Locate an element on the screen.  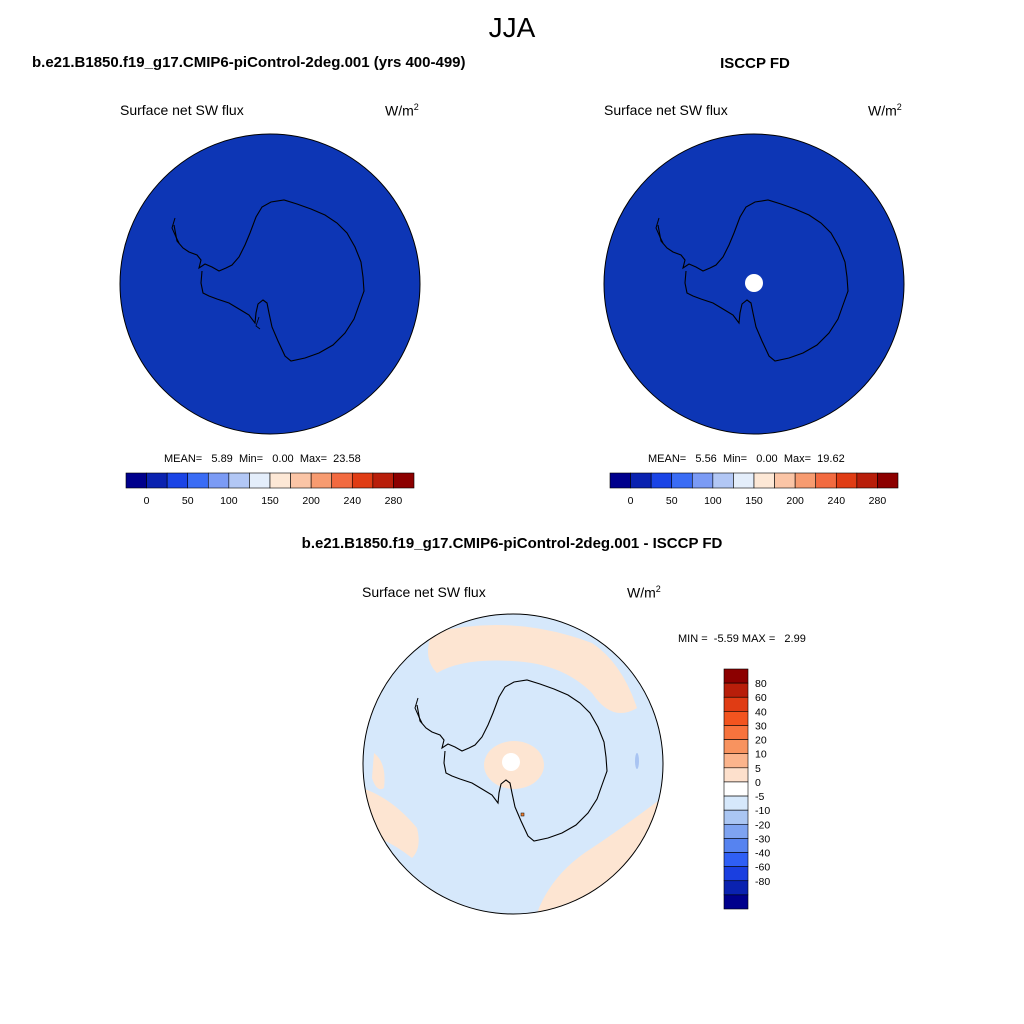
coast-detail is located at coordinates (258, 323).